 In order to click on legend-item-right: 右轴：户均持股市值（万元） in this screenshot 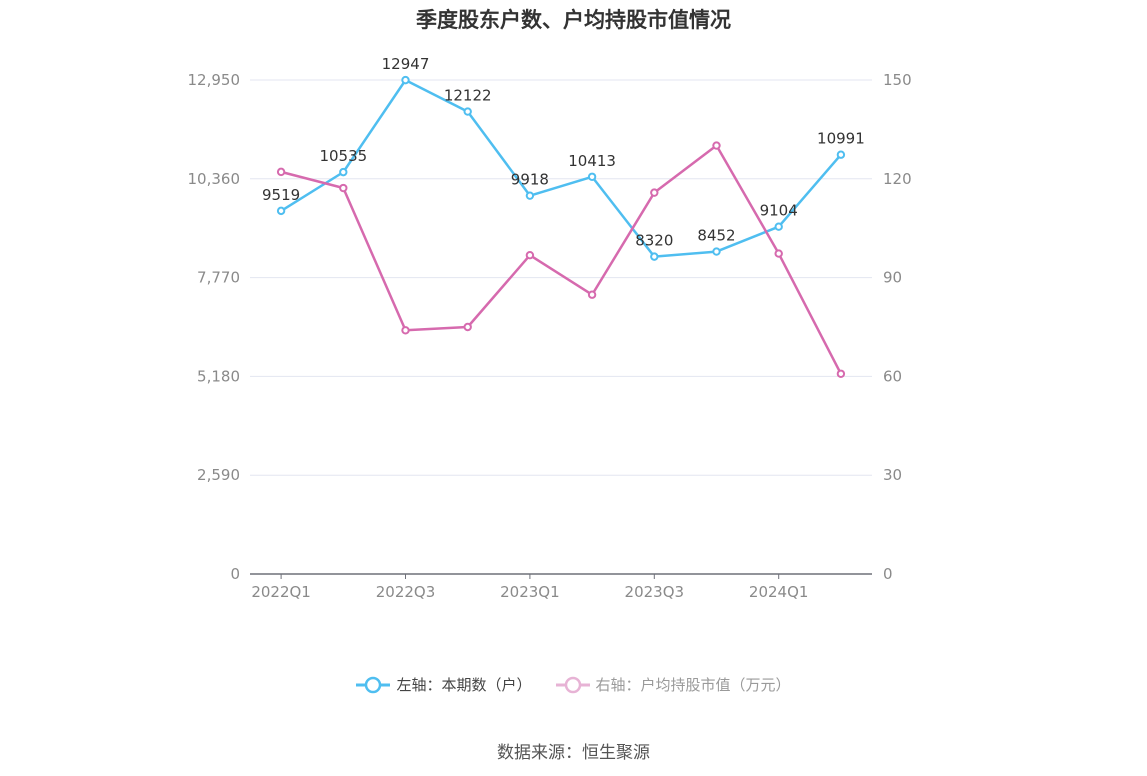, I will do `click(673, 684)`.